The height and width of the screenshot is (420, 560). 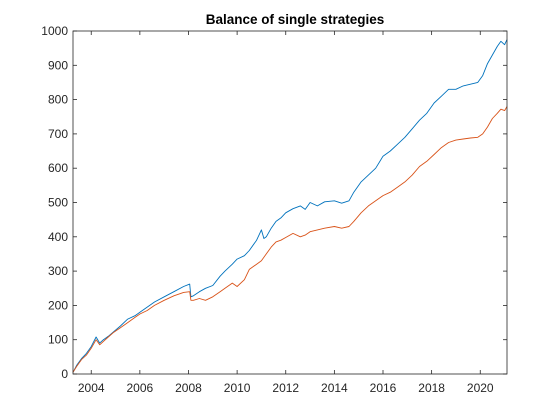 What do you see at coordinates (54, 31) in the screenshot?
I see `y-tick-label: 1000` at bounding box center [54, 31].